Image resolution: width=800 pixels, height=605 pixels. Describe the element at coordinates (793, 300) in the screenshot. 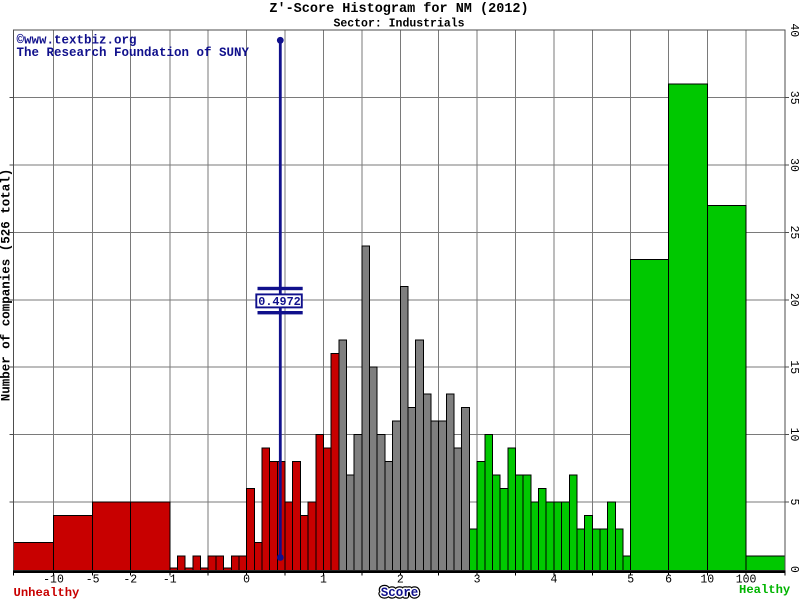

I see `svg-text: 20` at that location.